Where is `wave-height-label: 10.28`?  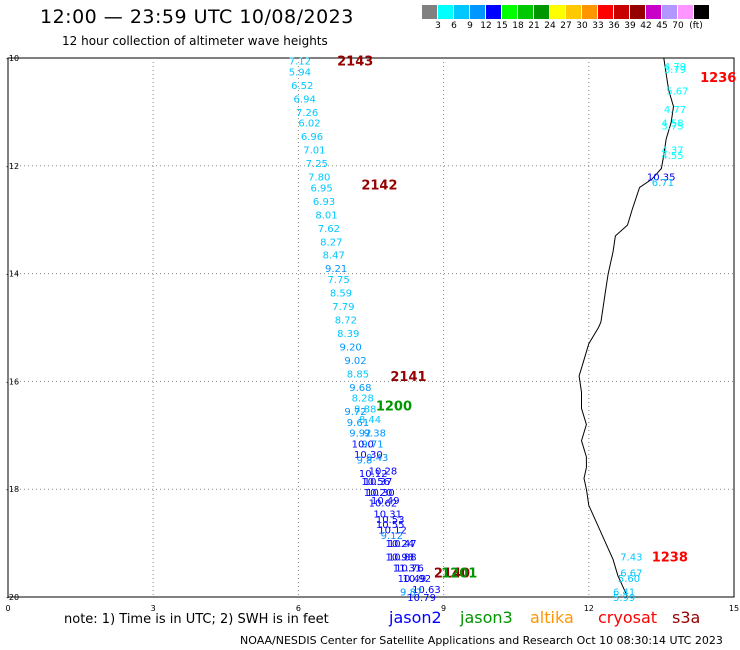
wave-height-label: 10.28 is located at coordinates (383, 471).